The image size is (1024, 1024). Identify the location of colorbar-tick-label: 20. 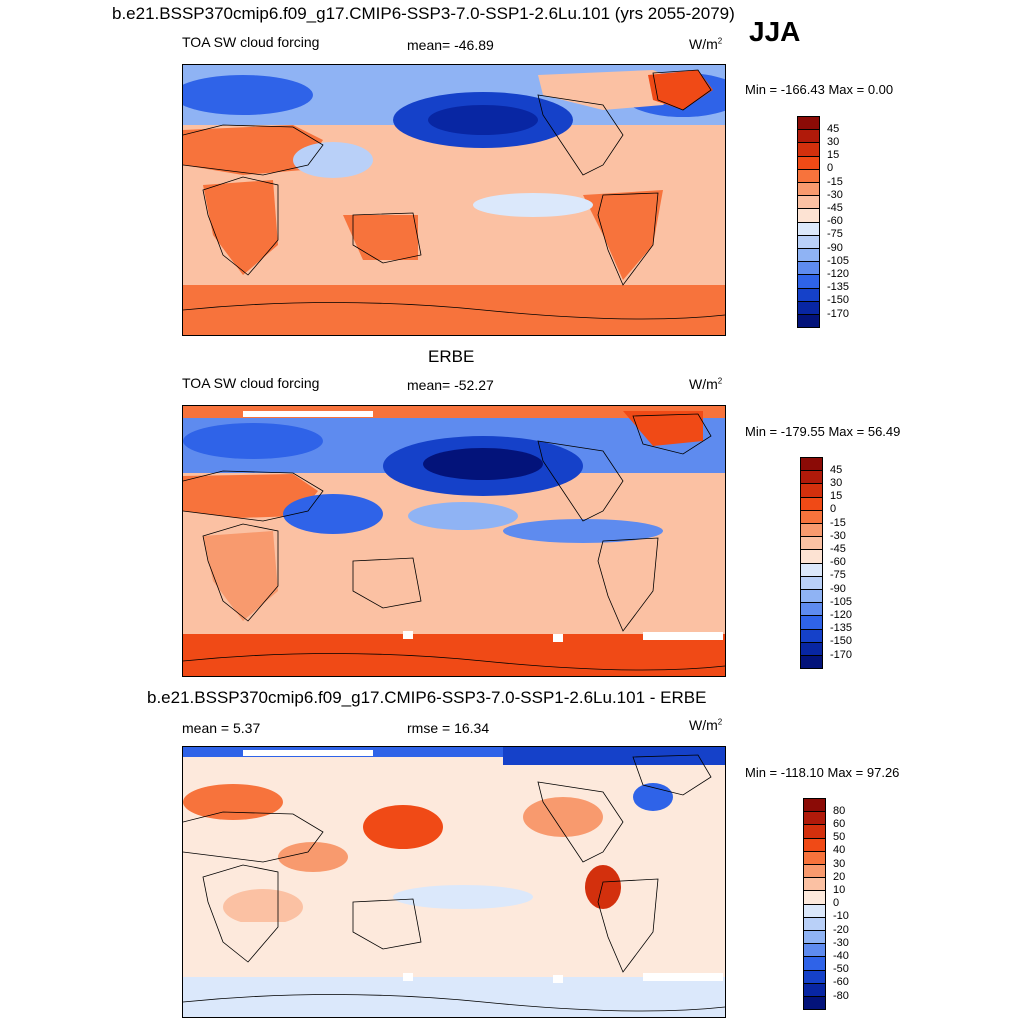
(839, 876).